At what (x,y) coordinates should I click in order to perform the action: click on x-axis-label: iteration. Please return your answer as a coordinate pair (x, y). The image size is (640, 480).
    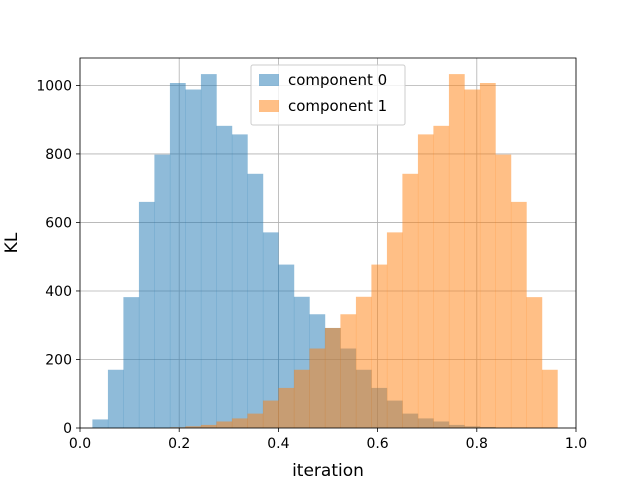
    Looking at the image, I should click on (328, 470).